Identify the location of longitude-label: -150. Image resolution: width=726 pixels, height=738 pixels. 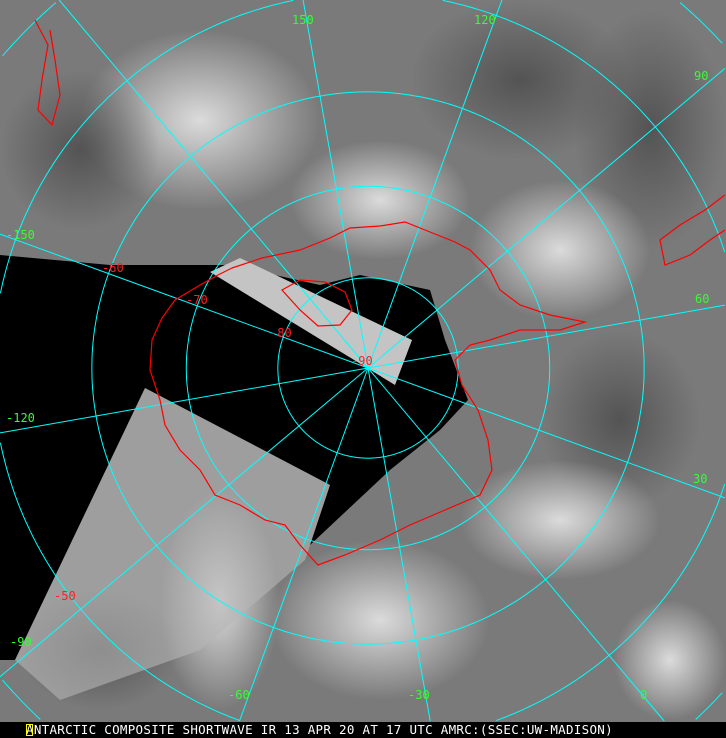
(20, 235).